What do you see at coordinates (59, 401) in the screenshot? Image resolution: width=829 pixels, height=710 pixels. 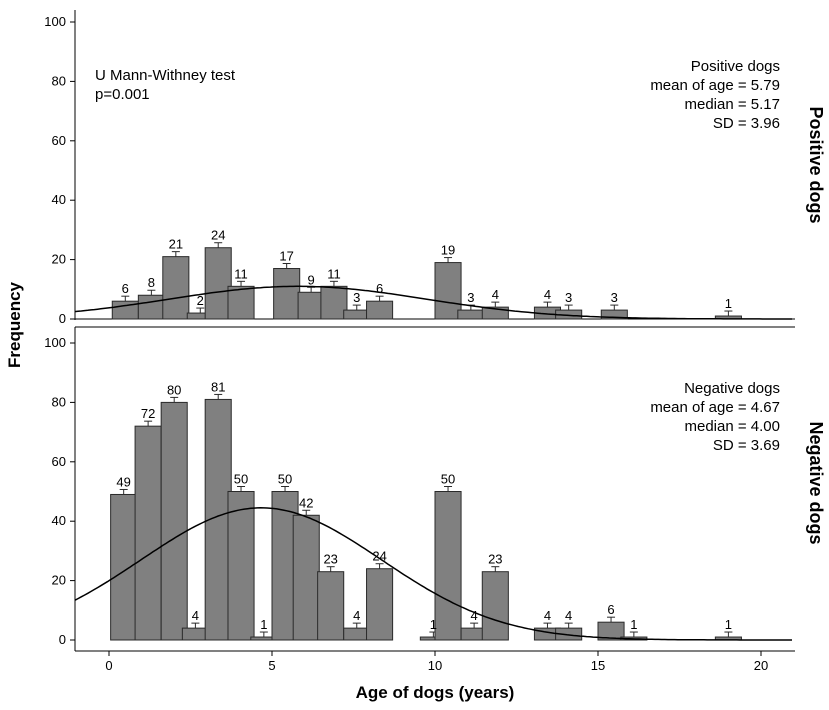 I see `y-tick-label-negative-80: 80` at bounding box center [59, 401].